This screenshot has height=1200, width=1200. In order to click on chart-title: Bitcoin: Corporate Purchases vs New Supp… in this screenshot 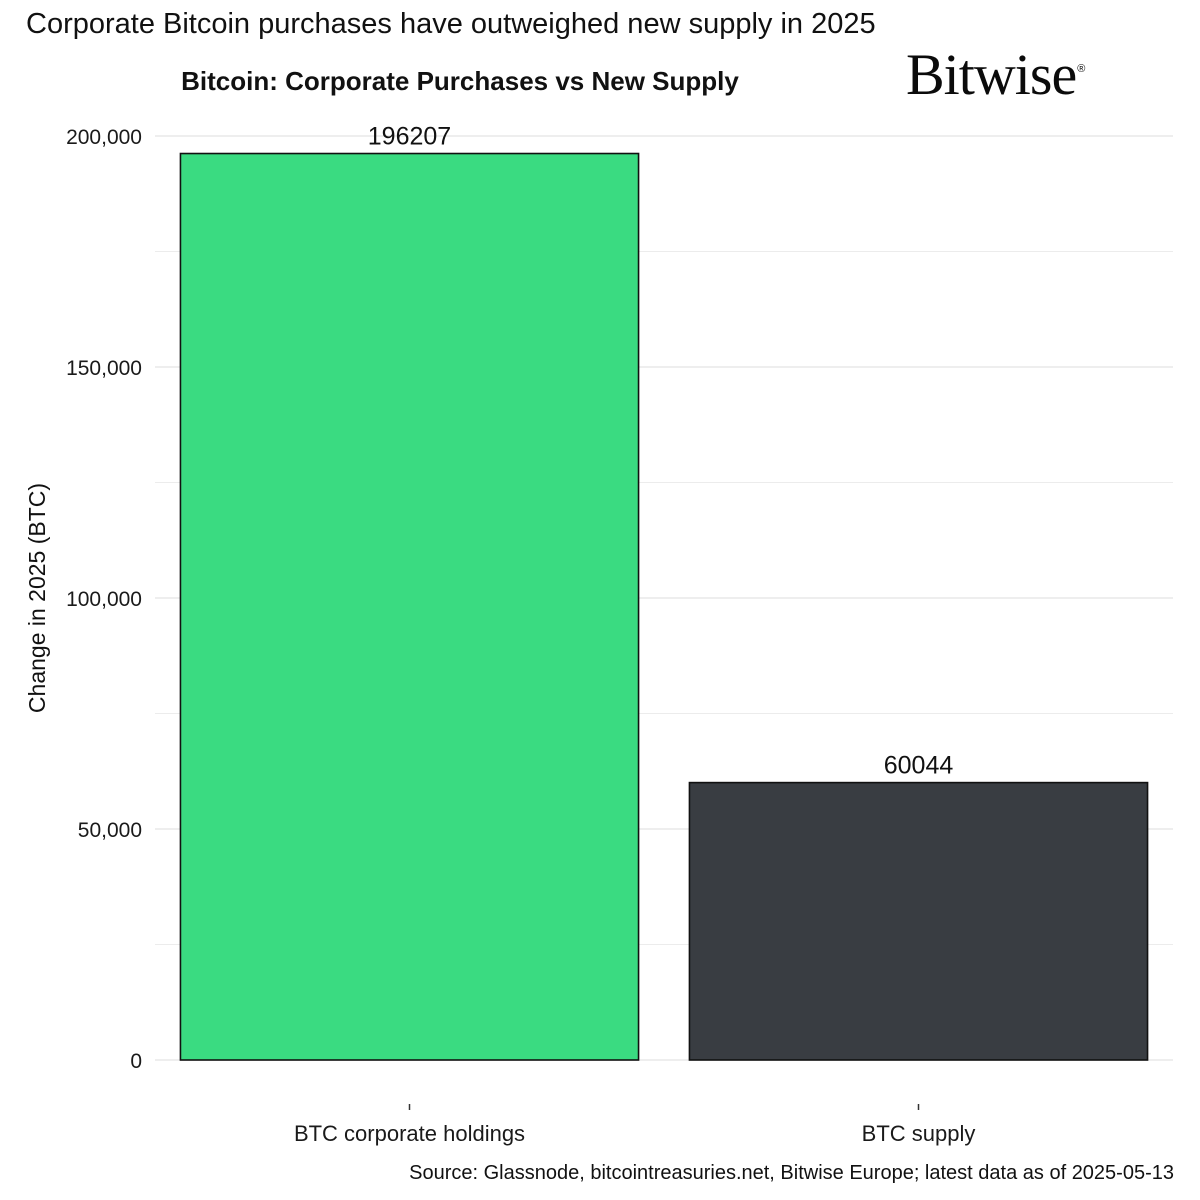, I will do `click(460, 81)`.